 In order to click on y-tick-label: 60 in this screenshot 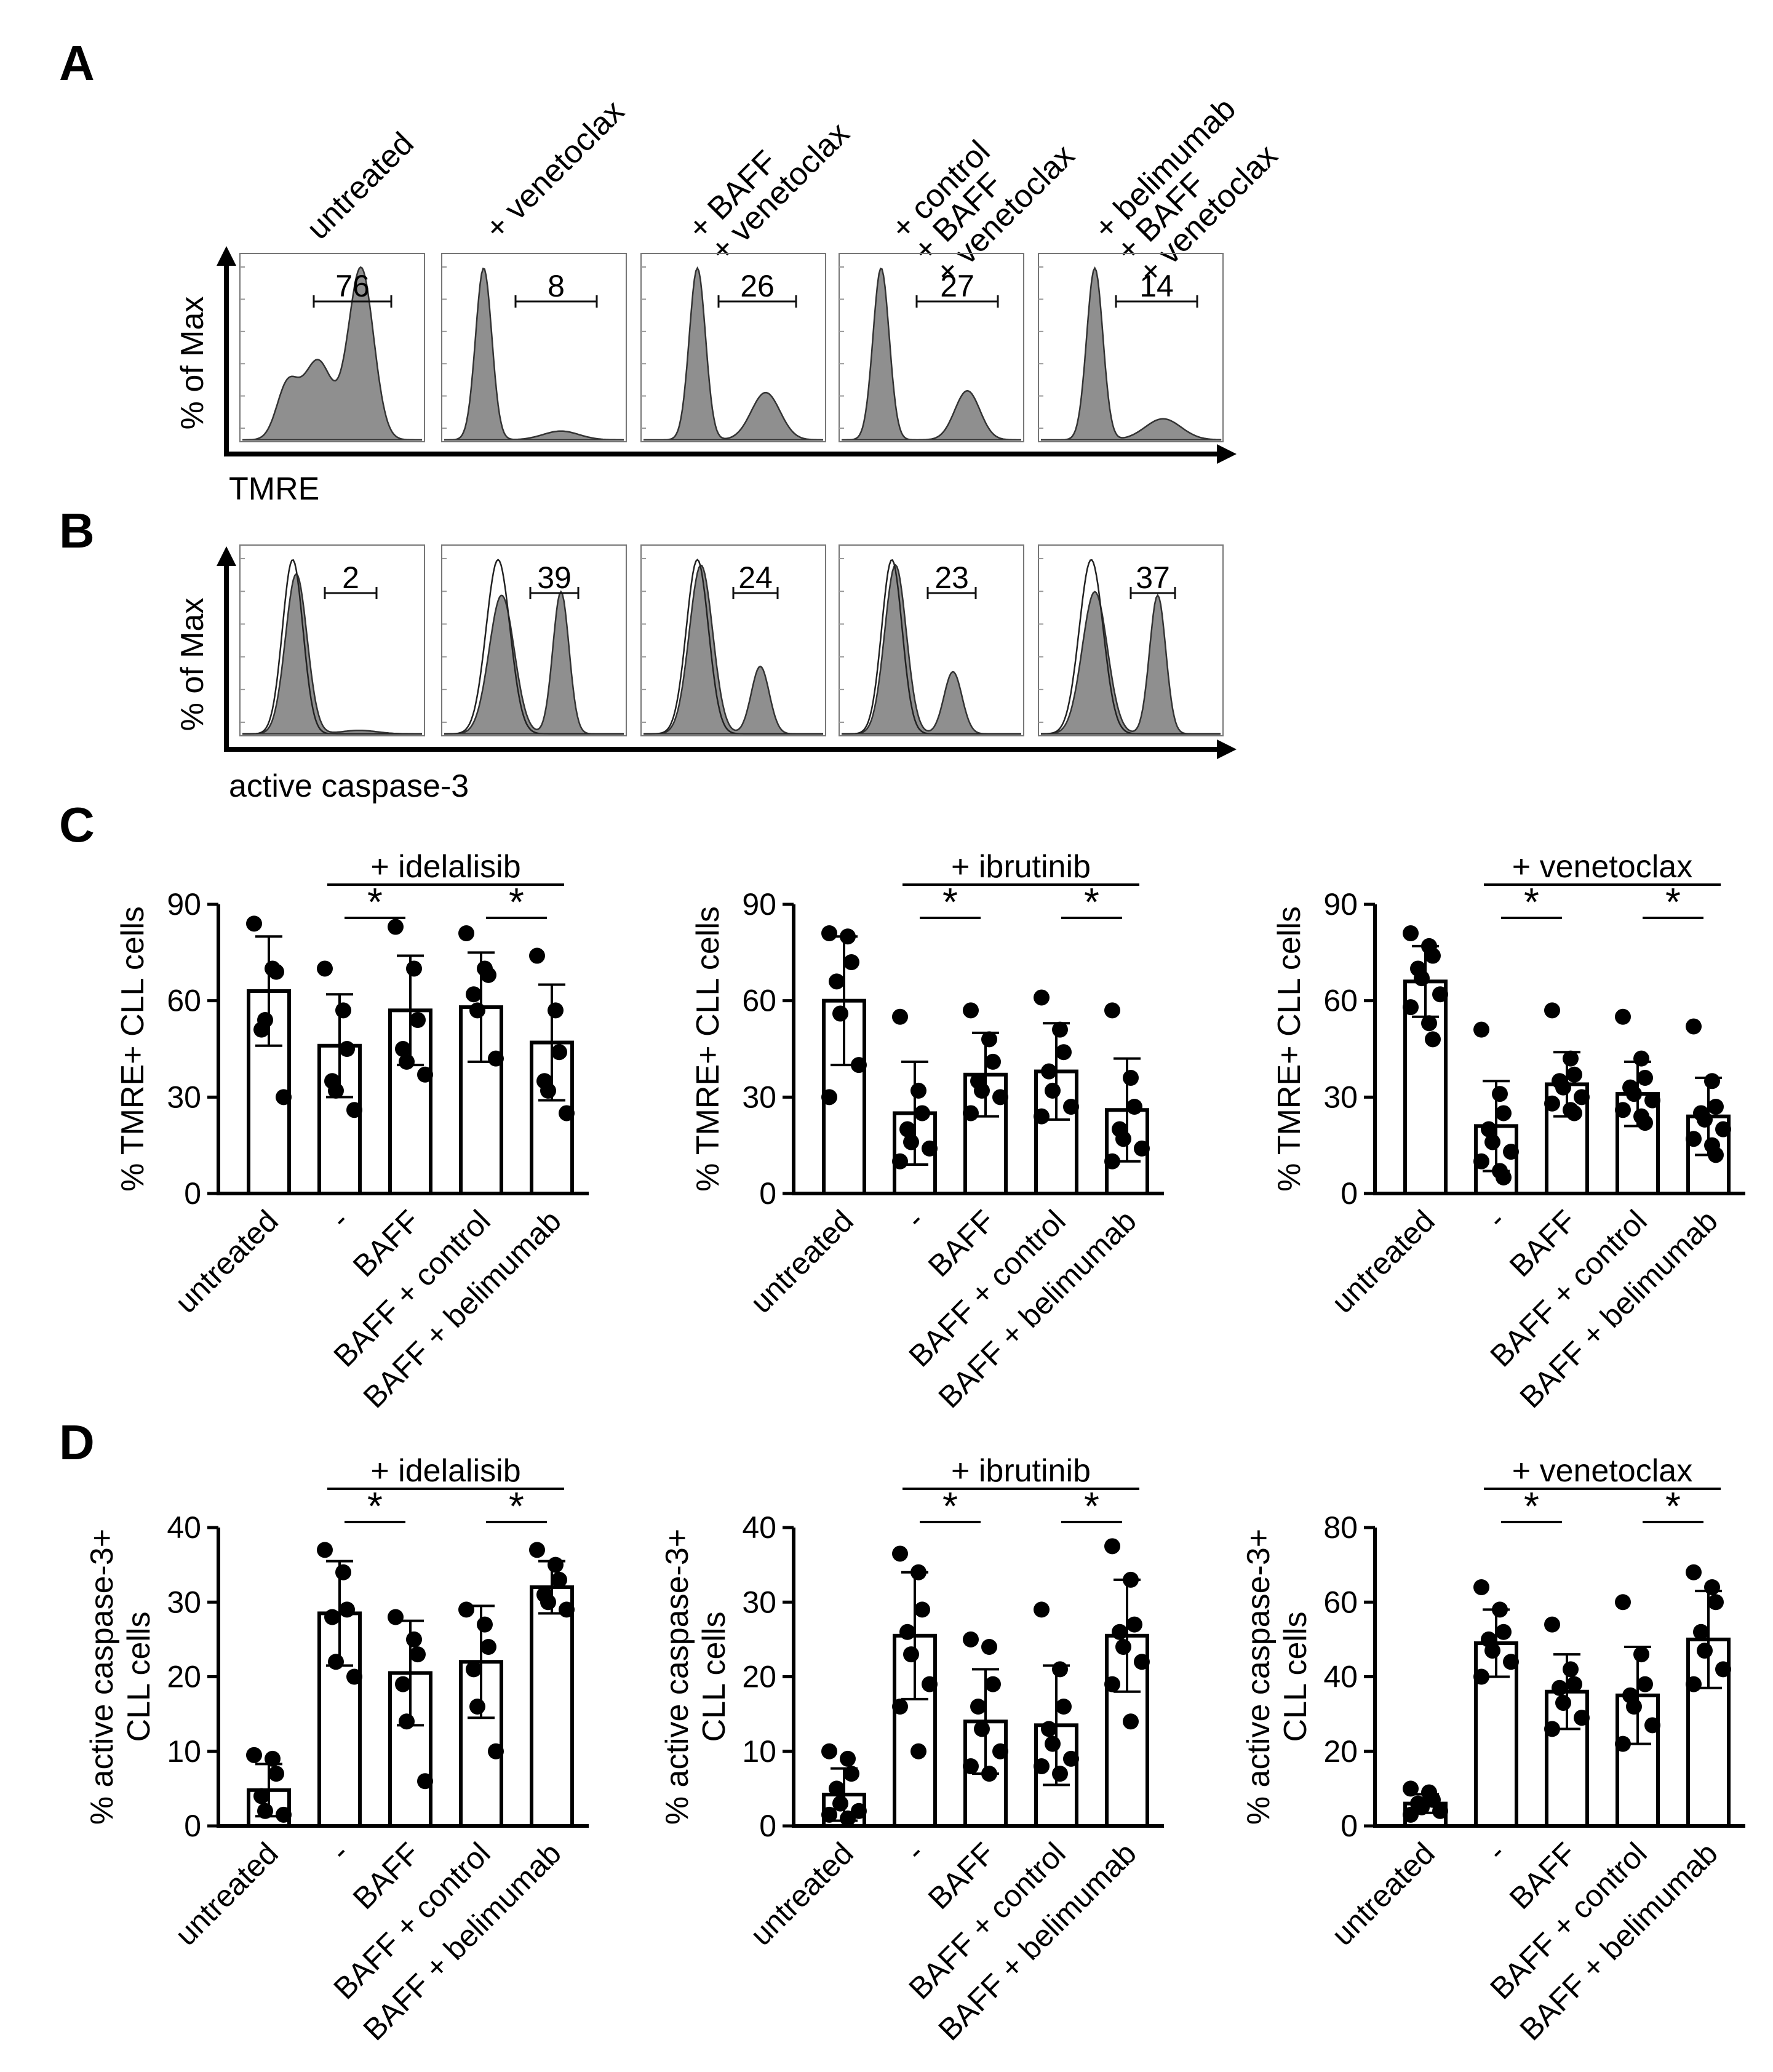, I will do `click(184, 1001)`.